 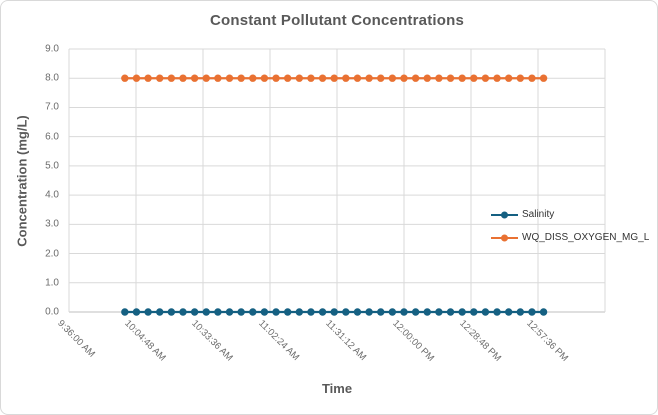 What do you see at coordinates (52, 283) in the screenshot?
I see `y-tick-label: 1.0` at bounding box center [52, 283].